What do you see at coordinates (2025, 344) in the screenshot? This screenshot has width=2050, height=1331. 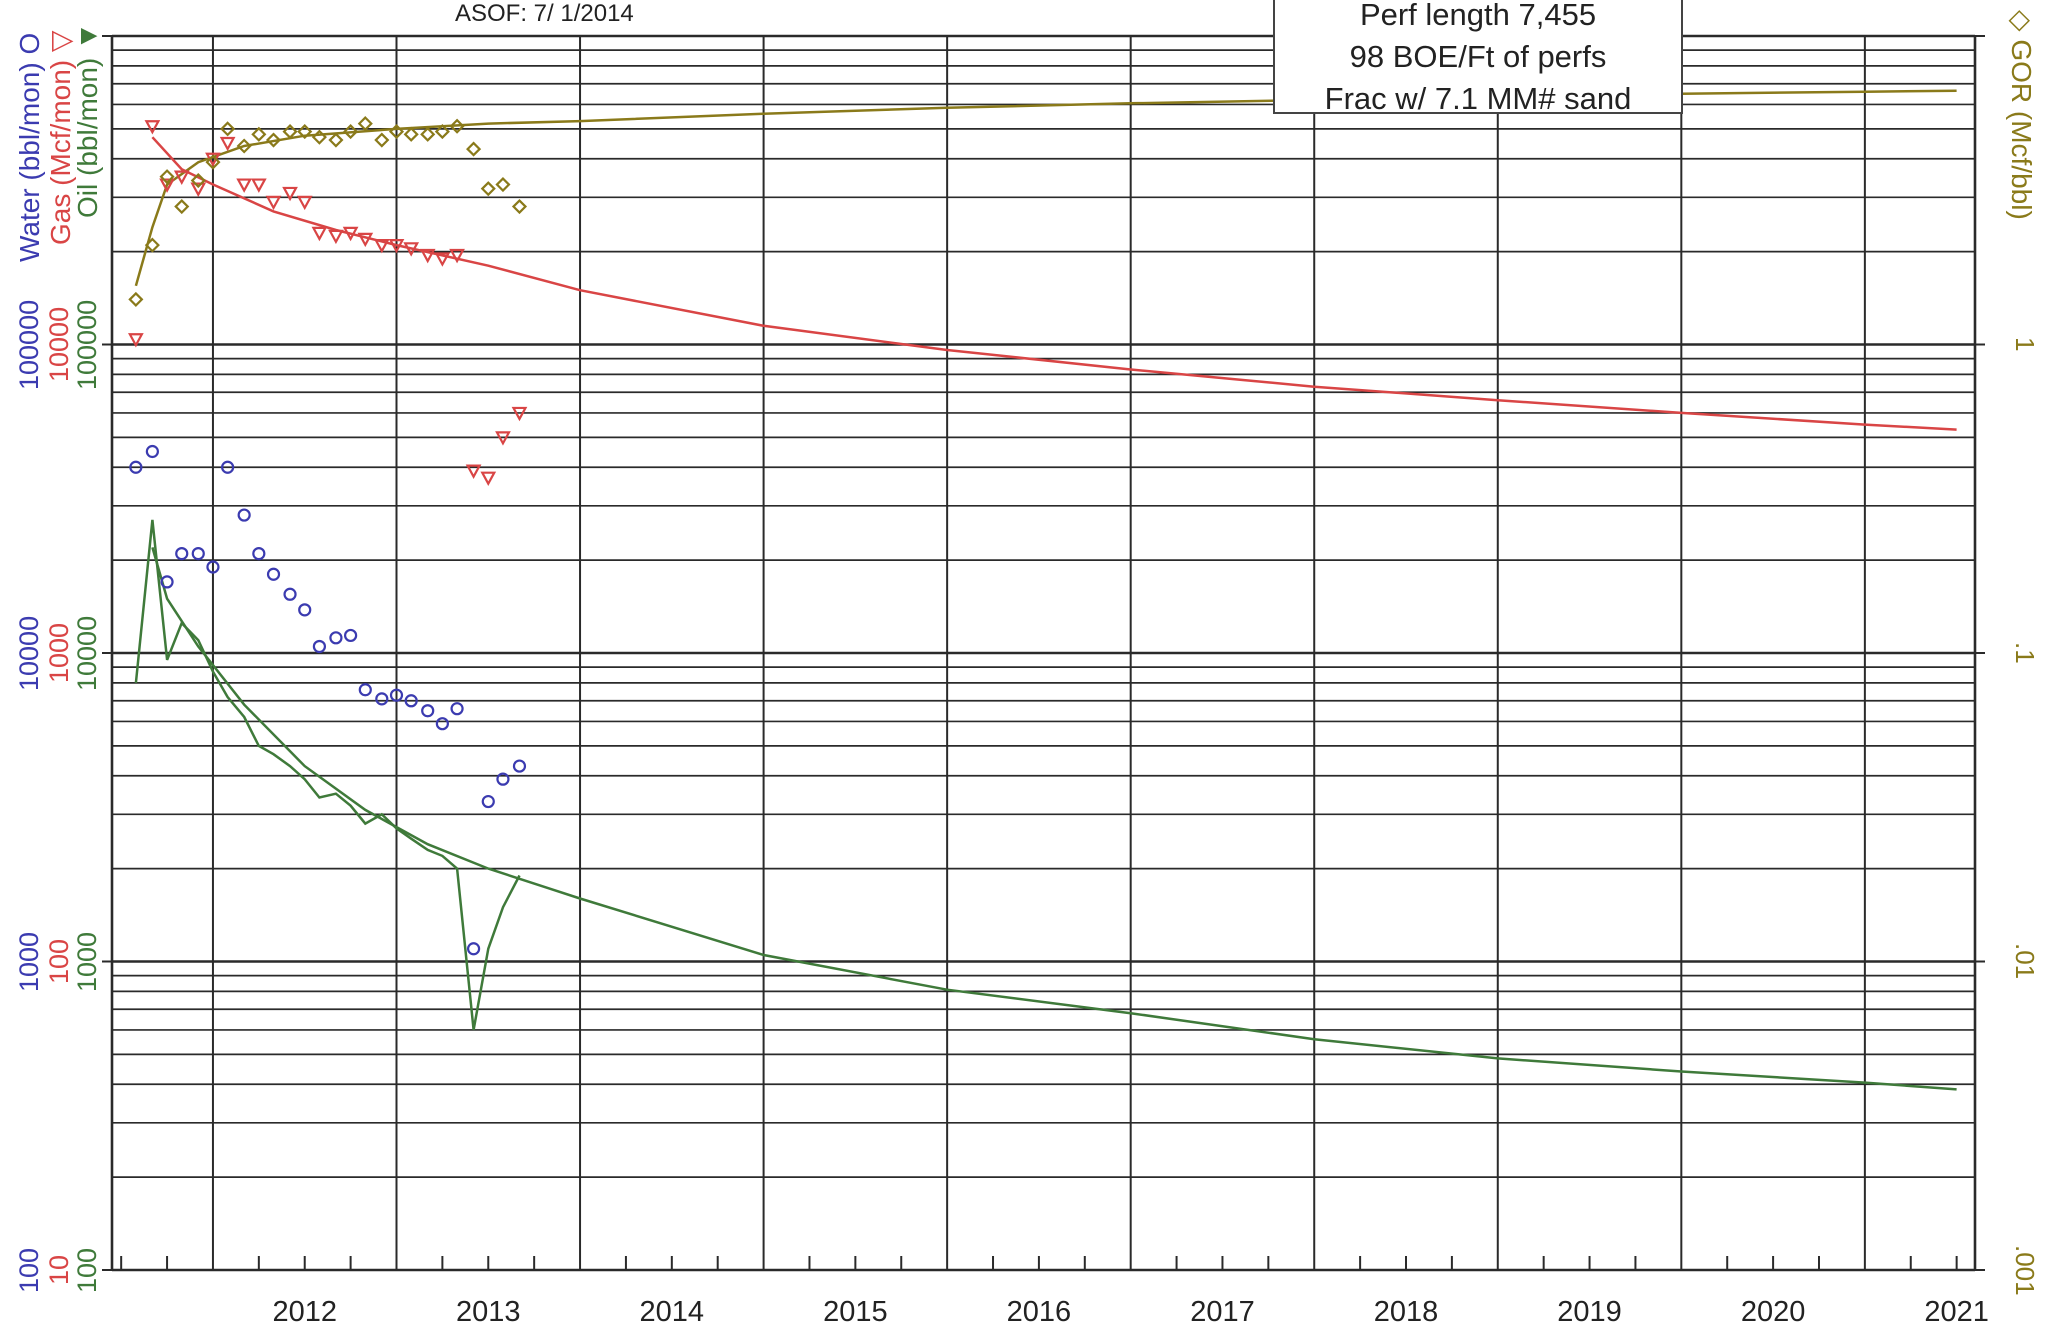 I see `right-tick: 1` at bounding box center [2025, 344].